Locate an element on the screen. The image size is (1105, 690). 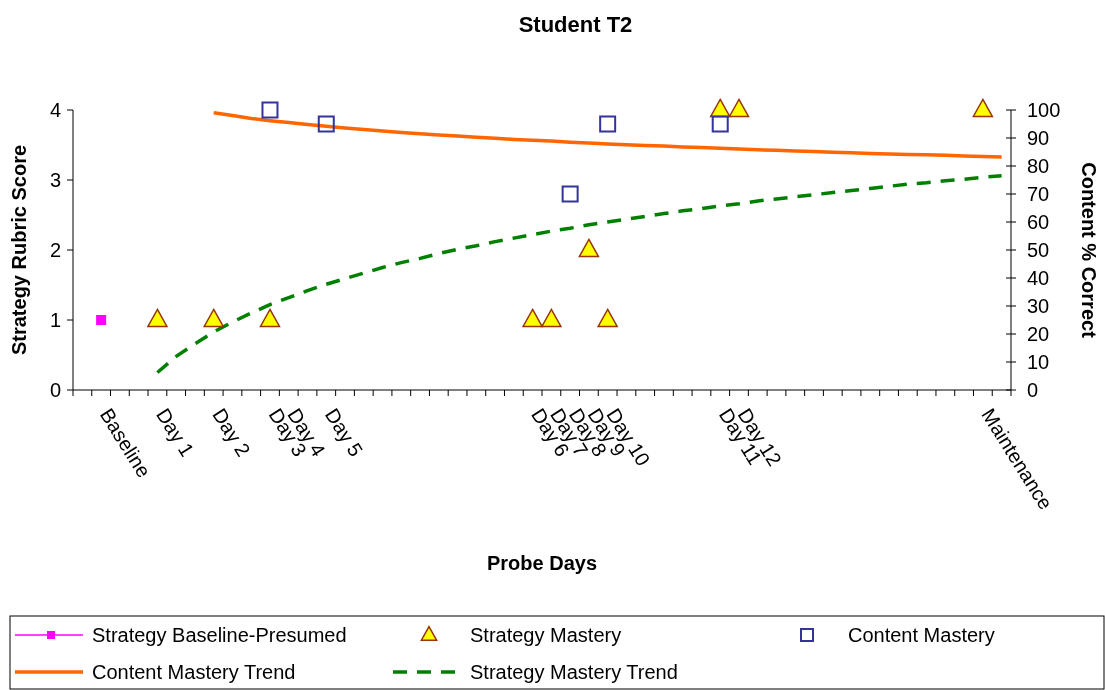
y-tick-label: 1 is located at coordinates (55, 320).